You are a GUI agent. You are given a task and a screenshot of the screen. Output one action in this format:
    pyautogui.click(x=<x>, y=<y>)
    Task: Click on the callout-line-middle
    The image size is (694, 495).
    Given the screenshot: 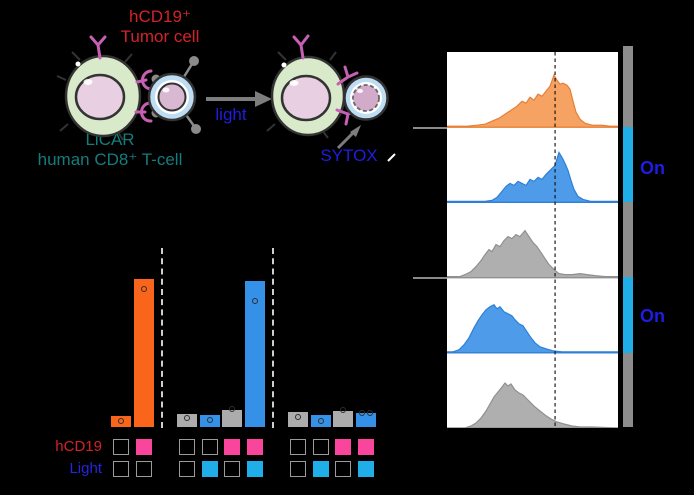 What is the action you would take?
    pyautogui.click(x=430, y=278)
    